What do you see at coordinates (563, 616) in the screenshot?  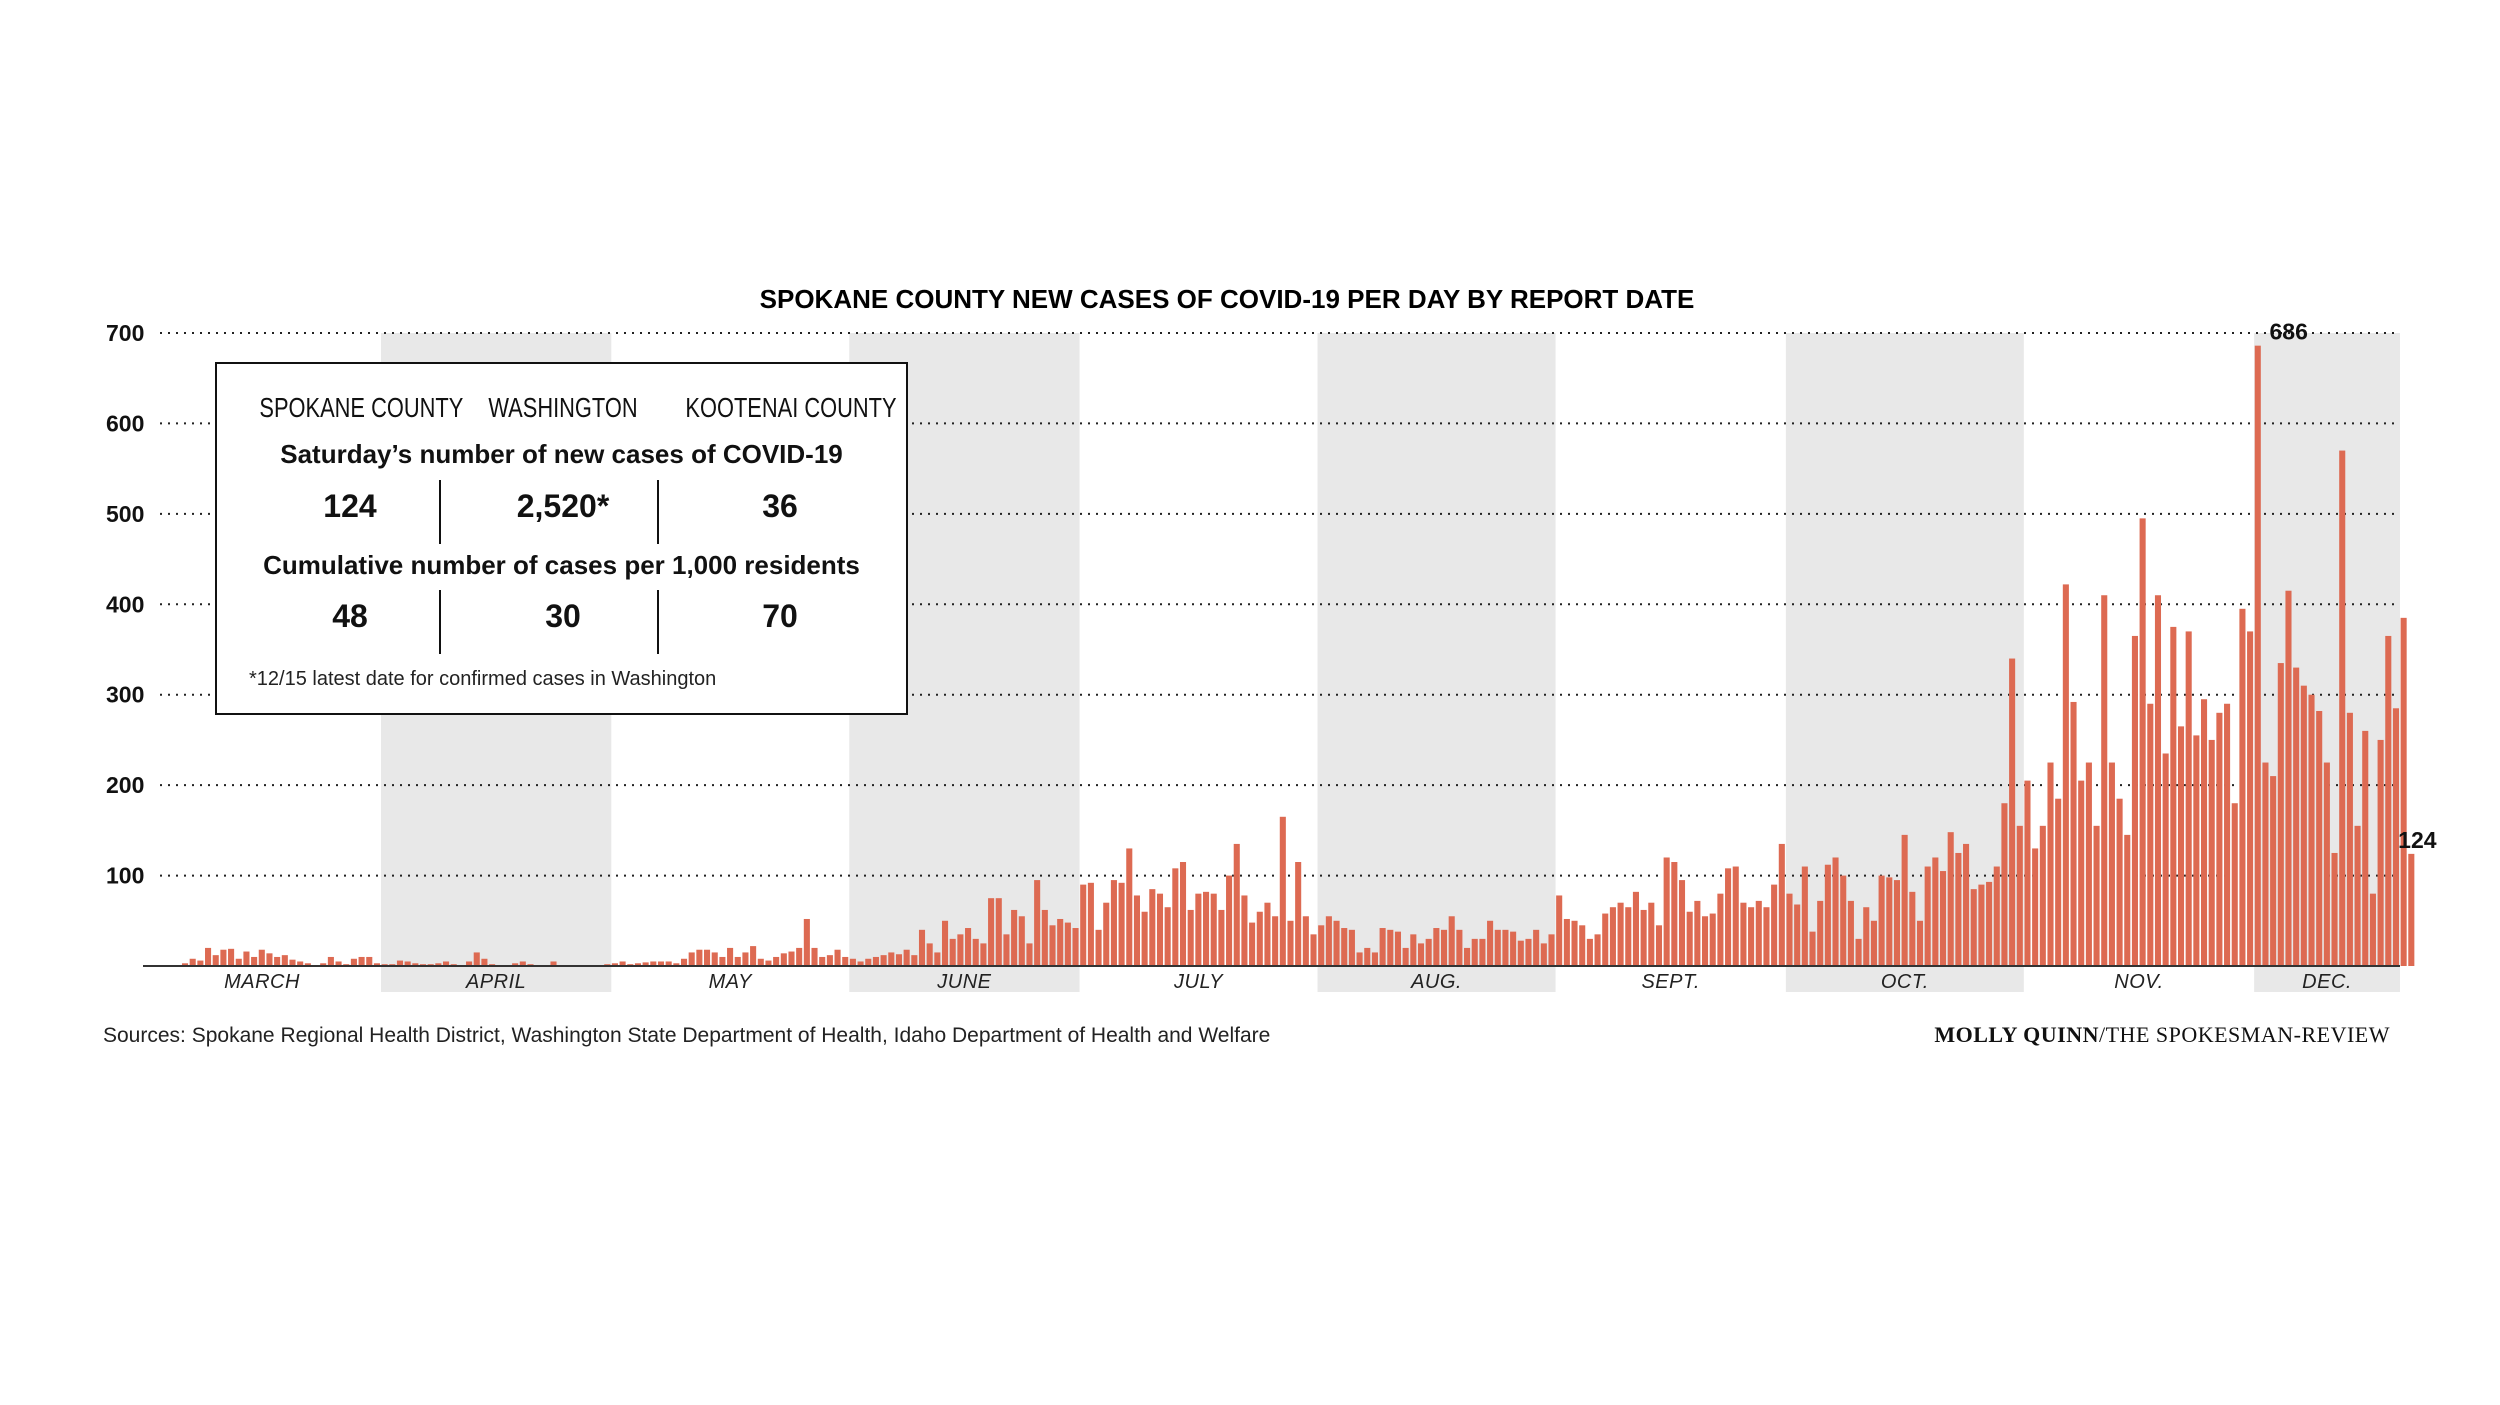 I see `washington-cumulative: 30` at bounding box center [563, 616].